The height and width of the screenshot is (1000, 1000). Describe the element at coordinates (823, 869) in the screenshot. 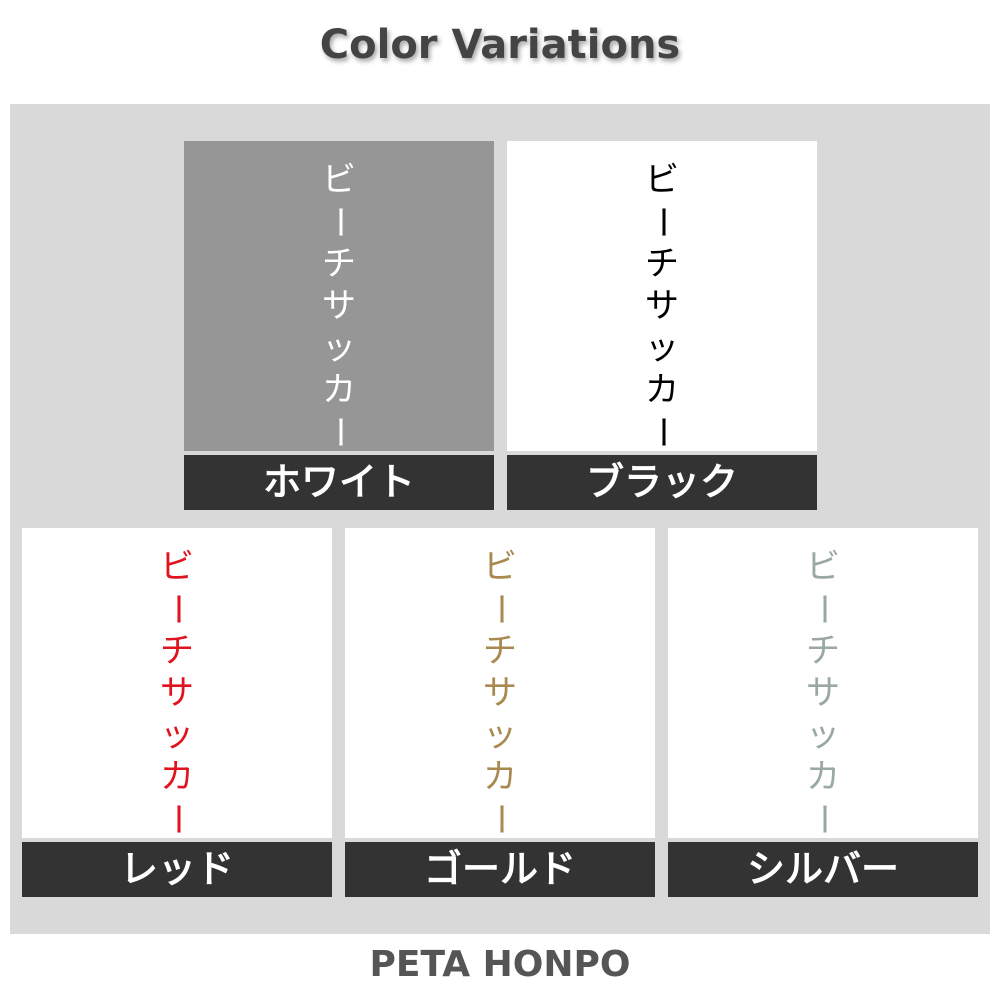

I see `variation-label: シルバー` at that location.